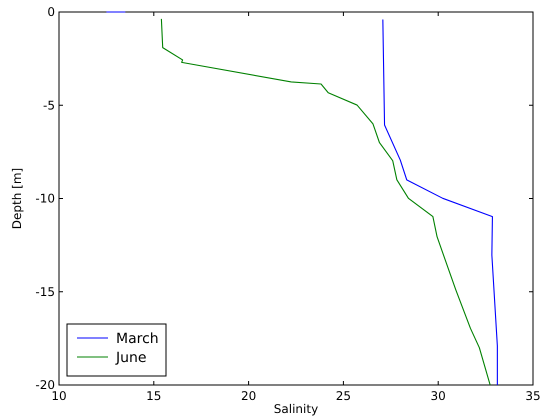 Image resolution: width=545 pixels, height=416 pixels. I want to click on x-tick-label: 10, so click(59, 396).